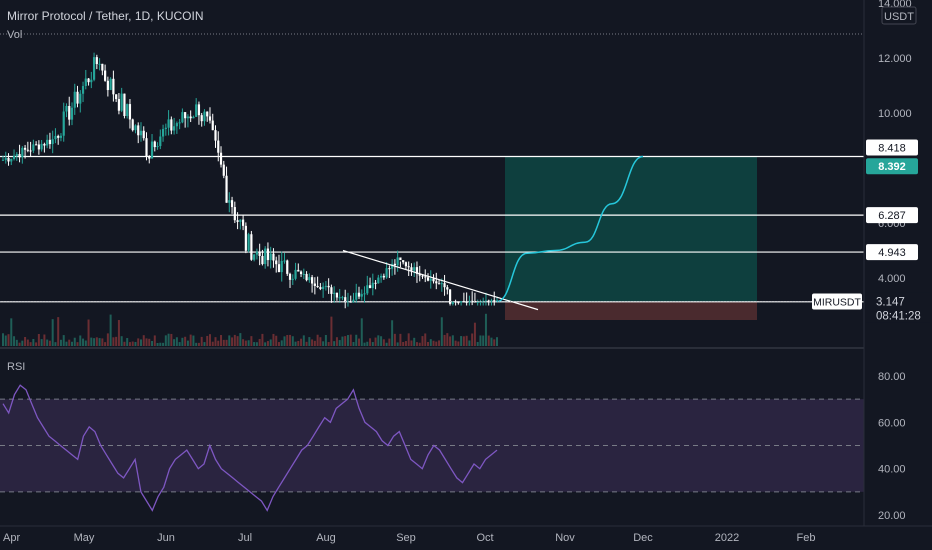 The image size is (932, 550). Describe the element at coordinates (837, 302) in the screenshot. I see `symbol-tag-label: MIRUSDT` at that location.